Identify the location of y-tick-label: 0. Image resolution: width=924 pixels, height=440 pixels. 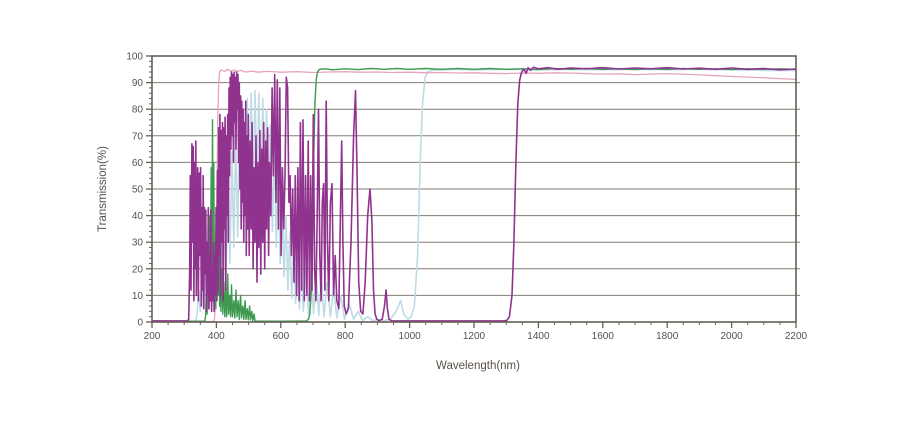
(140, 323).